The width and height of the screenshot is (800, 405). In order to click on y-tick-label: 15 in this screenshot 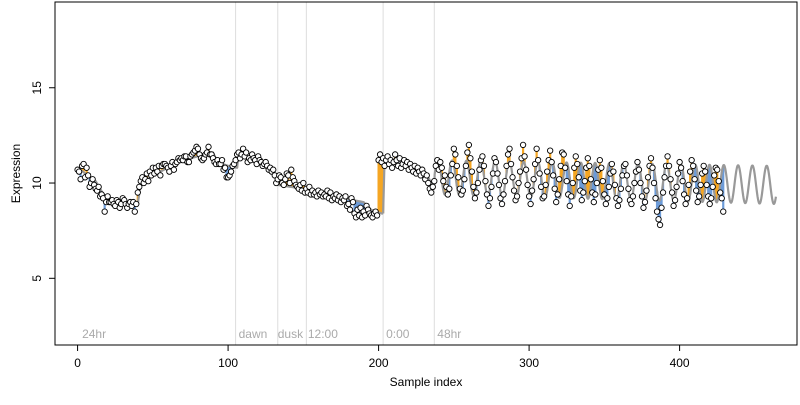, I will do `click(37, 88)`.